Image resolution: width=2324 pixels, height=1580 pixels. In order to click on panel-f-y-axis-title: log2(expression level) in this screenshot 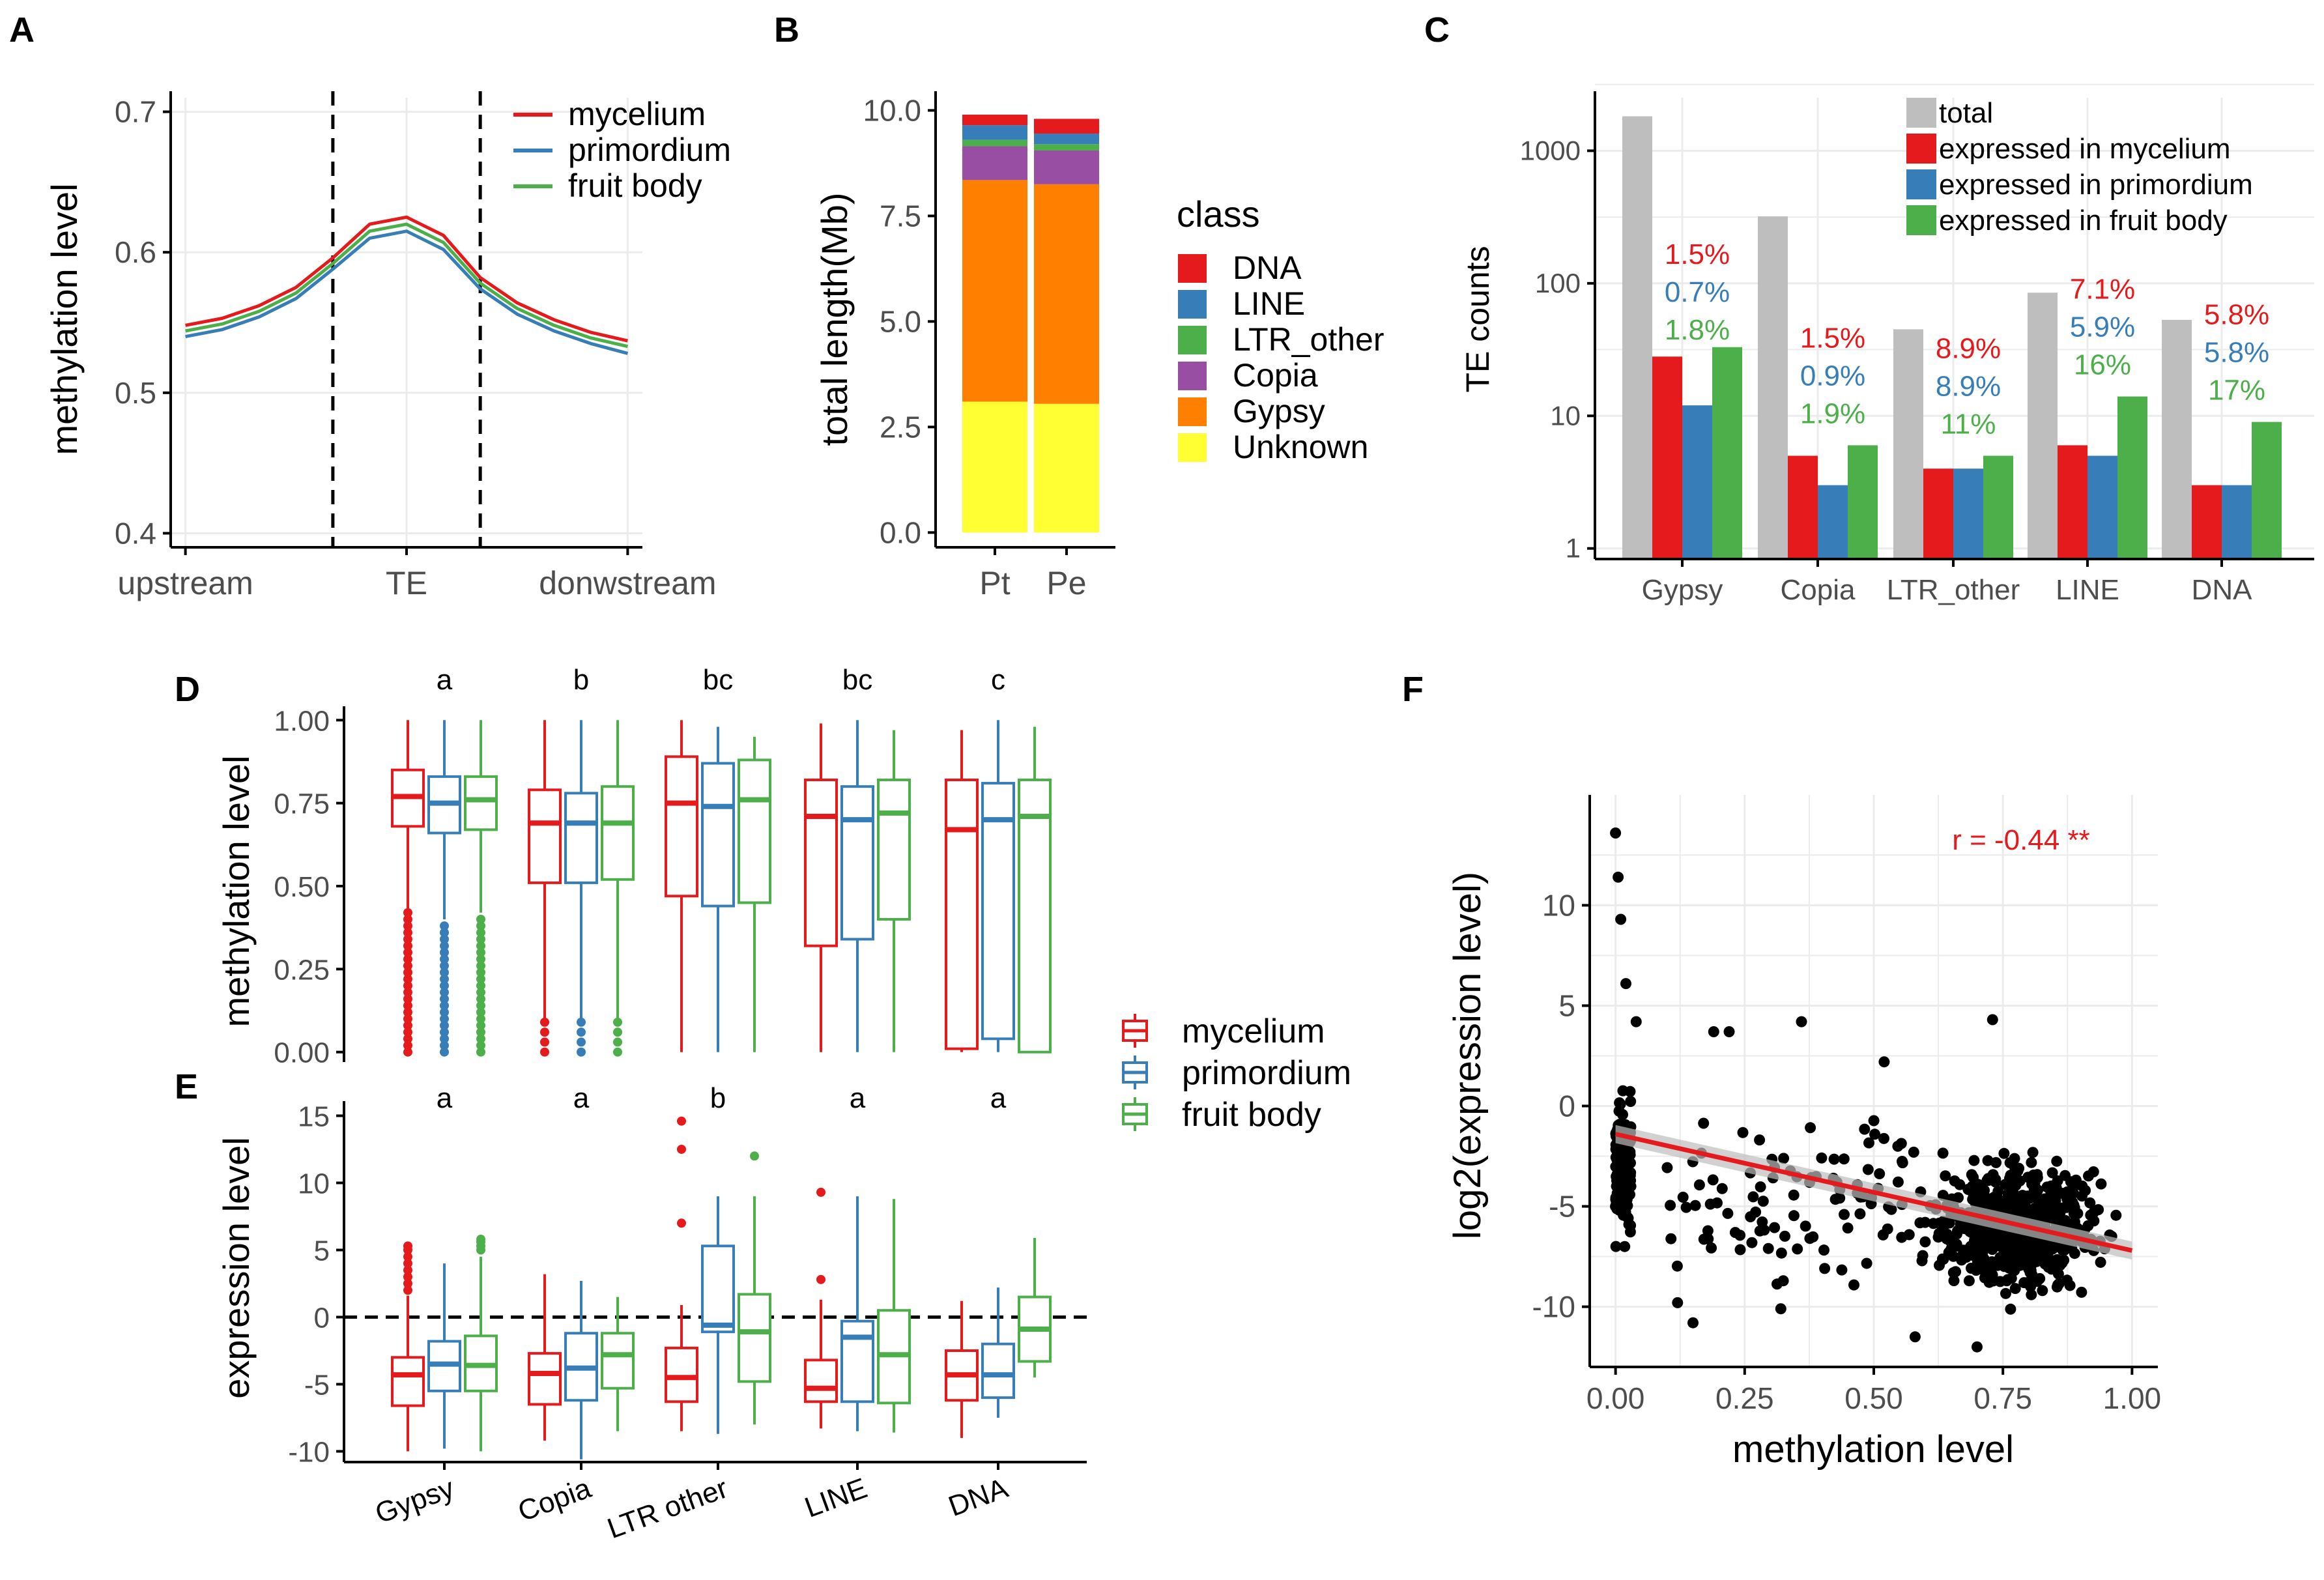, I will do `click(1468, 1055)`.